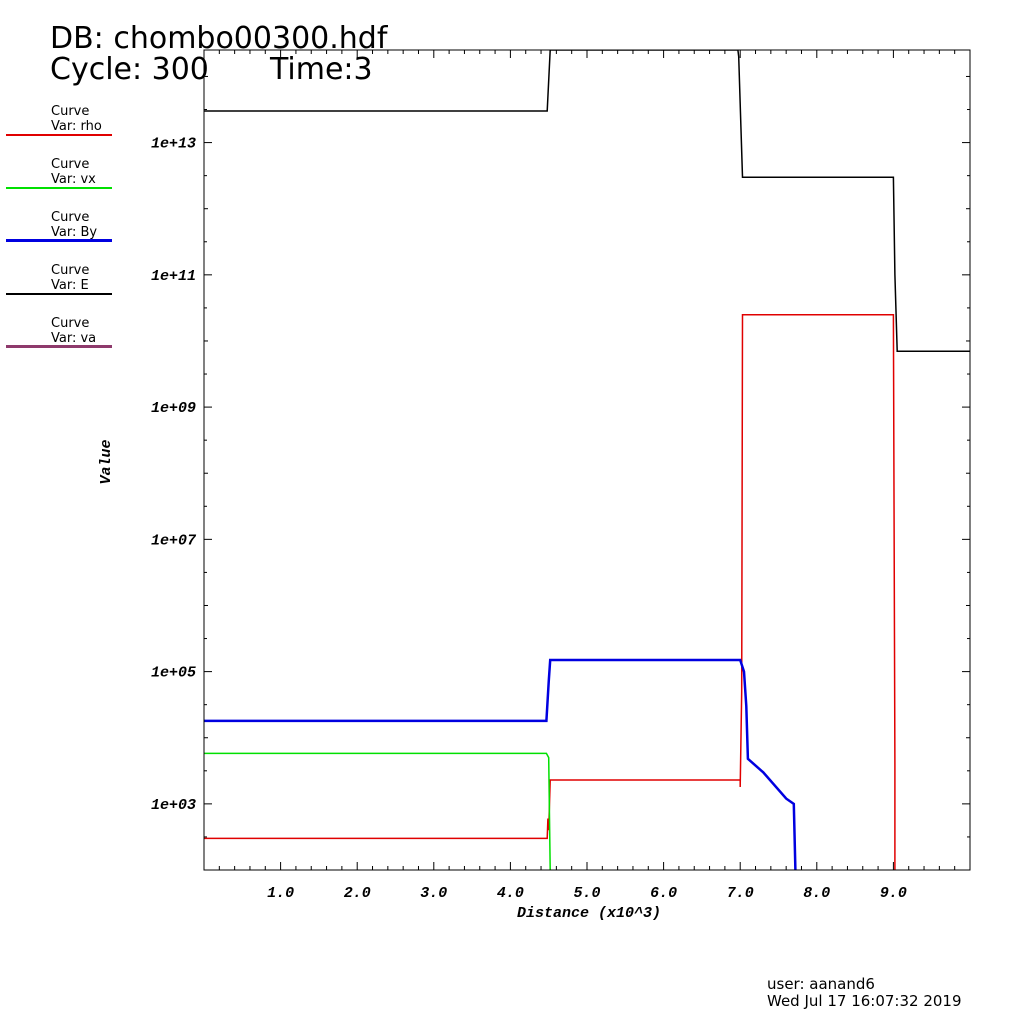  What do you see at coordinates (173, 276) in the screenshot?
I see `y-tick-label: 1e+11` at bounding box center [173, 276].